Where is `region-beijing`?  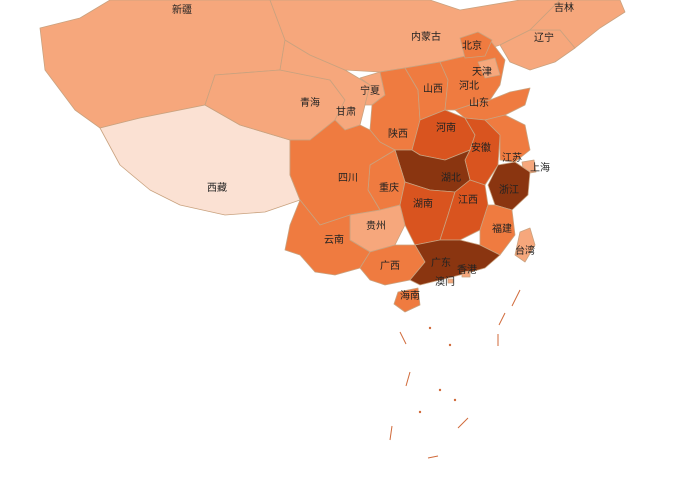 region-beijing is located at coordinates (476, 45).